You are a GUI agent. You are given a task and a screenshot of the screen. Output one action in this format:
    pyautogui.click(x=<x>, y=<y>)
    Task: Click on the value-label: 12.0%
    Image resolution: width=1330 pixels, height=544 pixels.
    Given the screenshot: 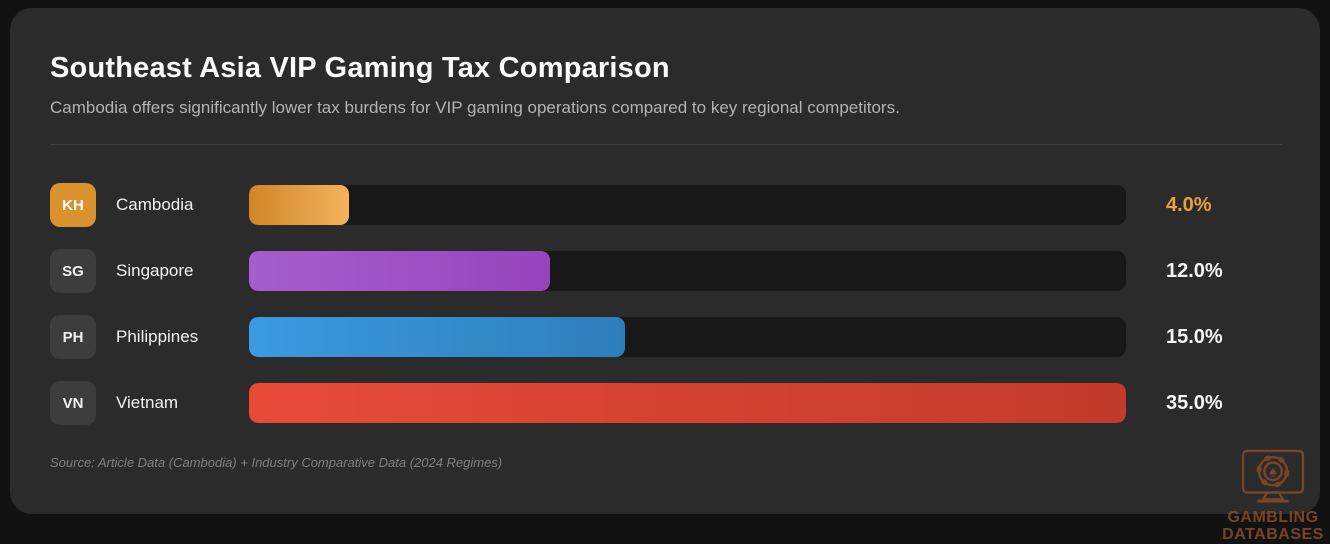 What is the action you would take?
    pyautogui.click(x=1194, y=270)
    